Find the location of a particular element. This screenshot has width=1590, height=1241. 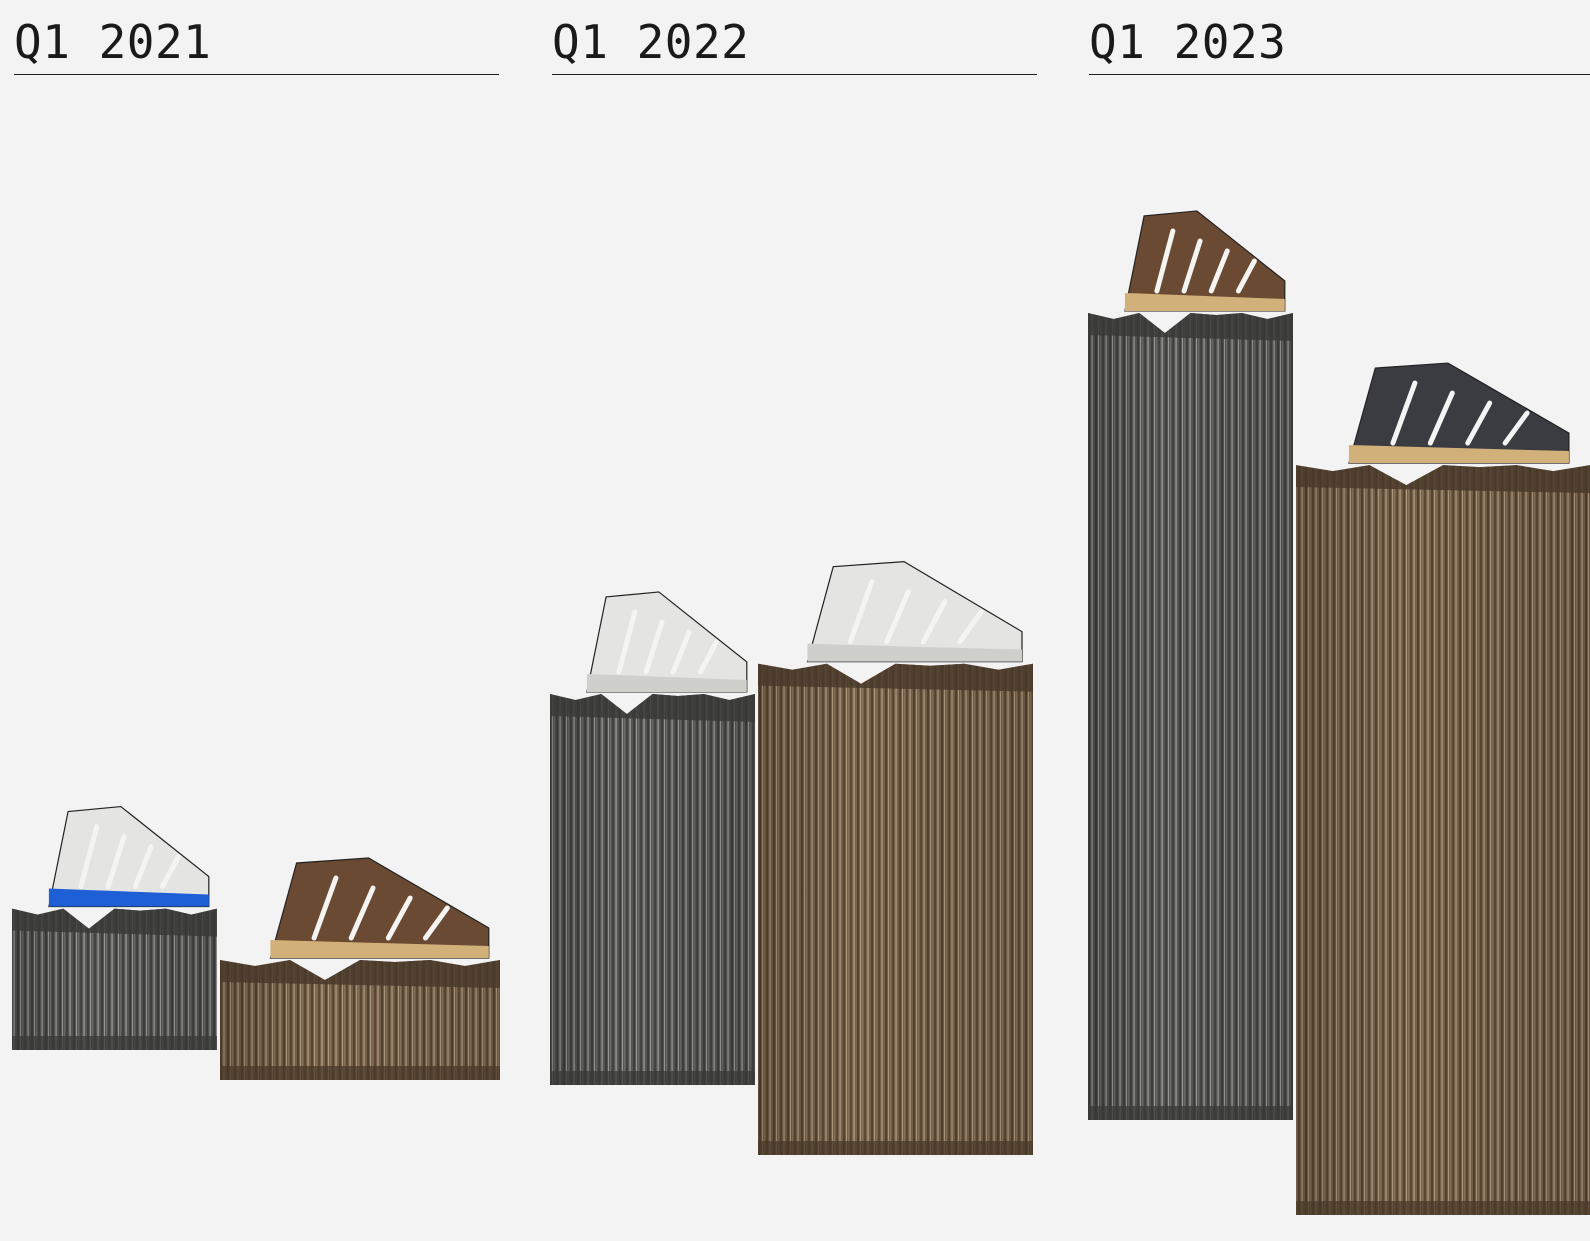

group-underline-q1-2023 is located at coordinates (1339, 74).